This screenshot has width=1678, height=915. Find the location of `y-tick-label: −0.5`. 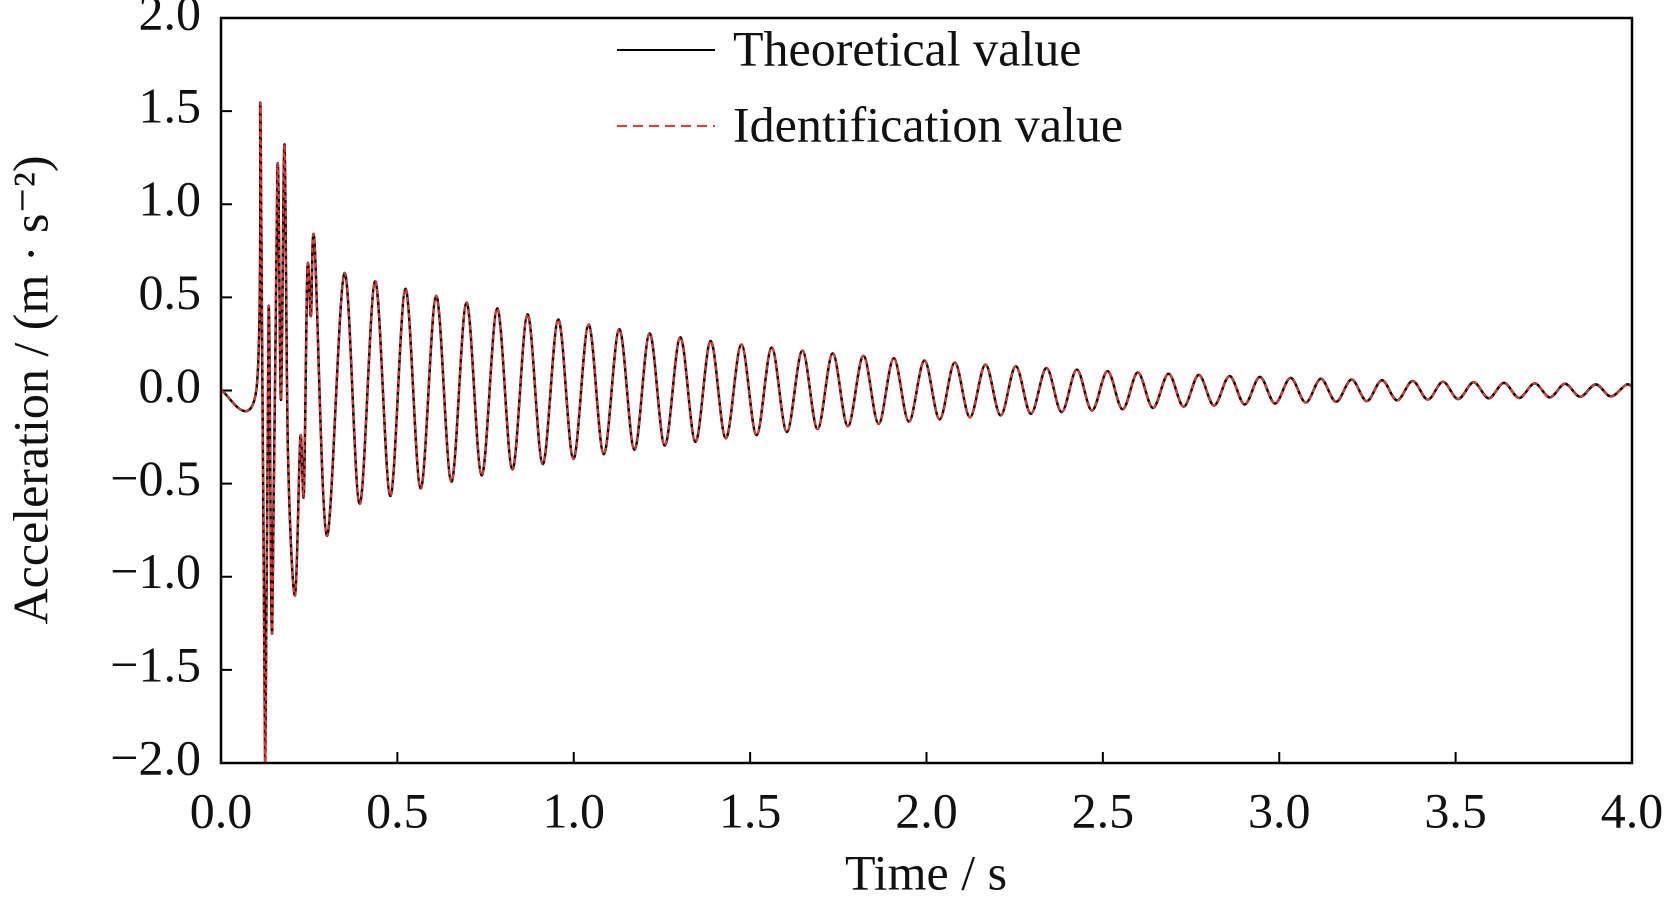

y-tick-label: −0.5 is located at coordinates (155, 478).